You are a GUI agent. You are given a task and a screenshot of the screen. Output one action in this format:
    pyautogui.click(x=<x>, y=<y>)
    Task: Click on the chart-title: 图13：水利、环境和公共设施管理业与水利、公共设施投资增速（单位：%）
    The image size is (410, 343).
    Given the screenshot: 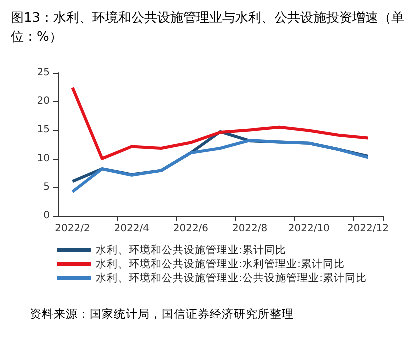 What is the action you would take?
    pyautogui.click(x=208, y=27)
    